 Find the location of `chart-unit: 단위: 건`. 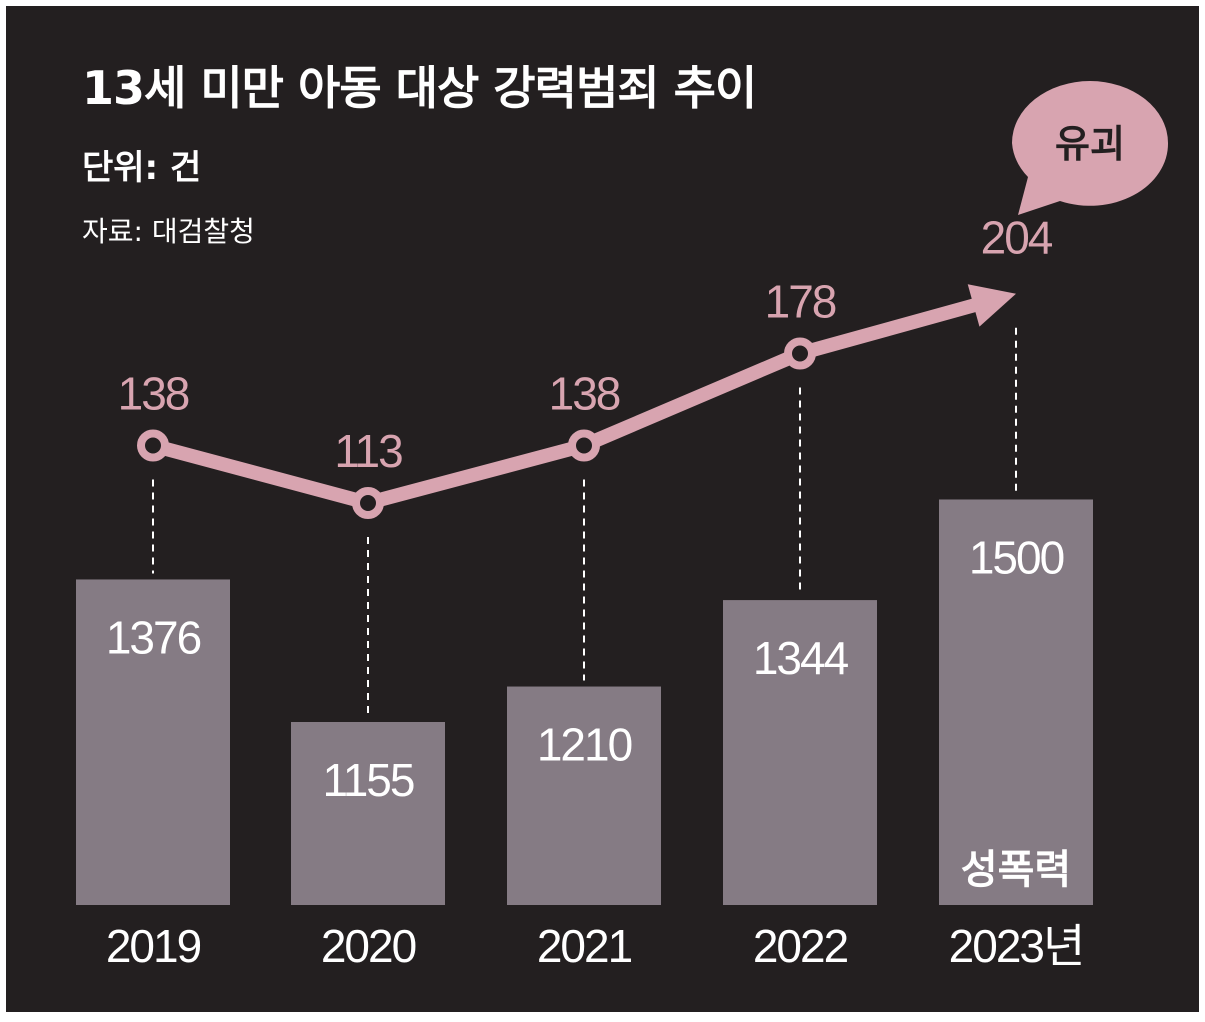

chart-unit: 단위: 건 is located at coordinates (142, 168).